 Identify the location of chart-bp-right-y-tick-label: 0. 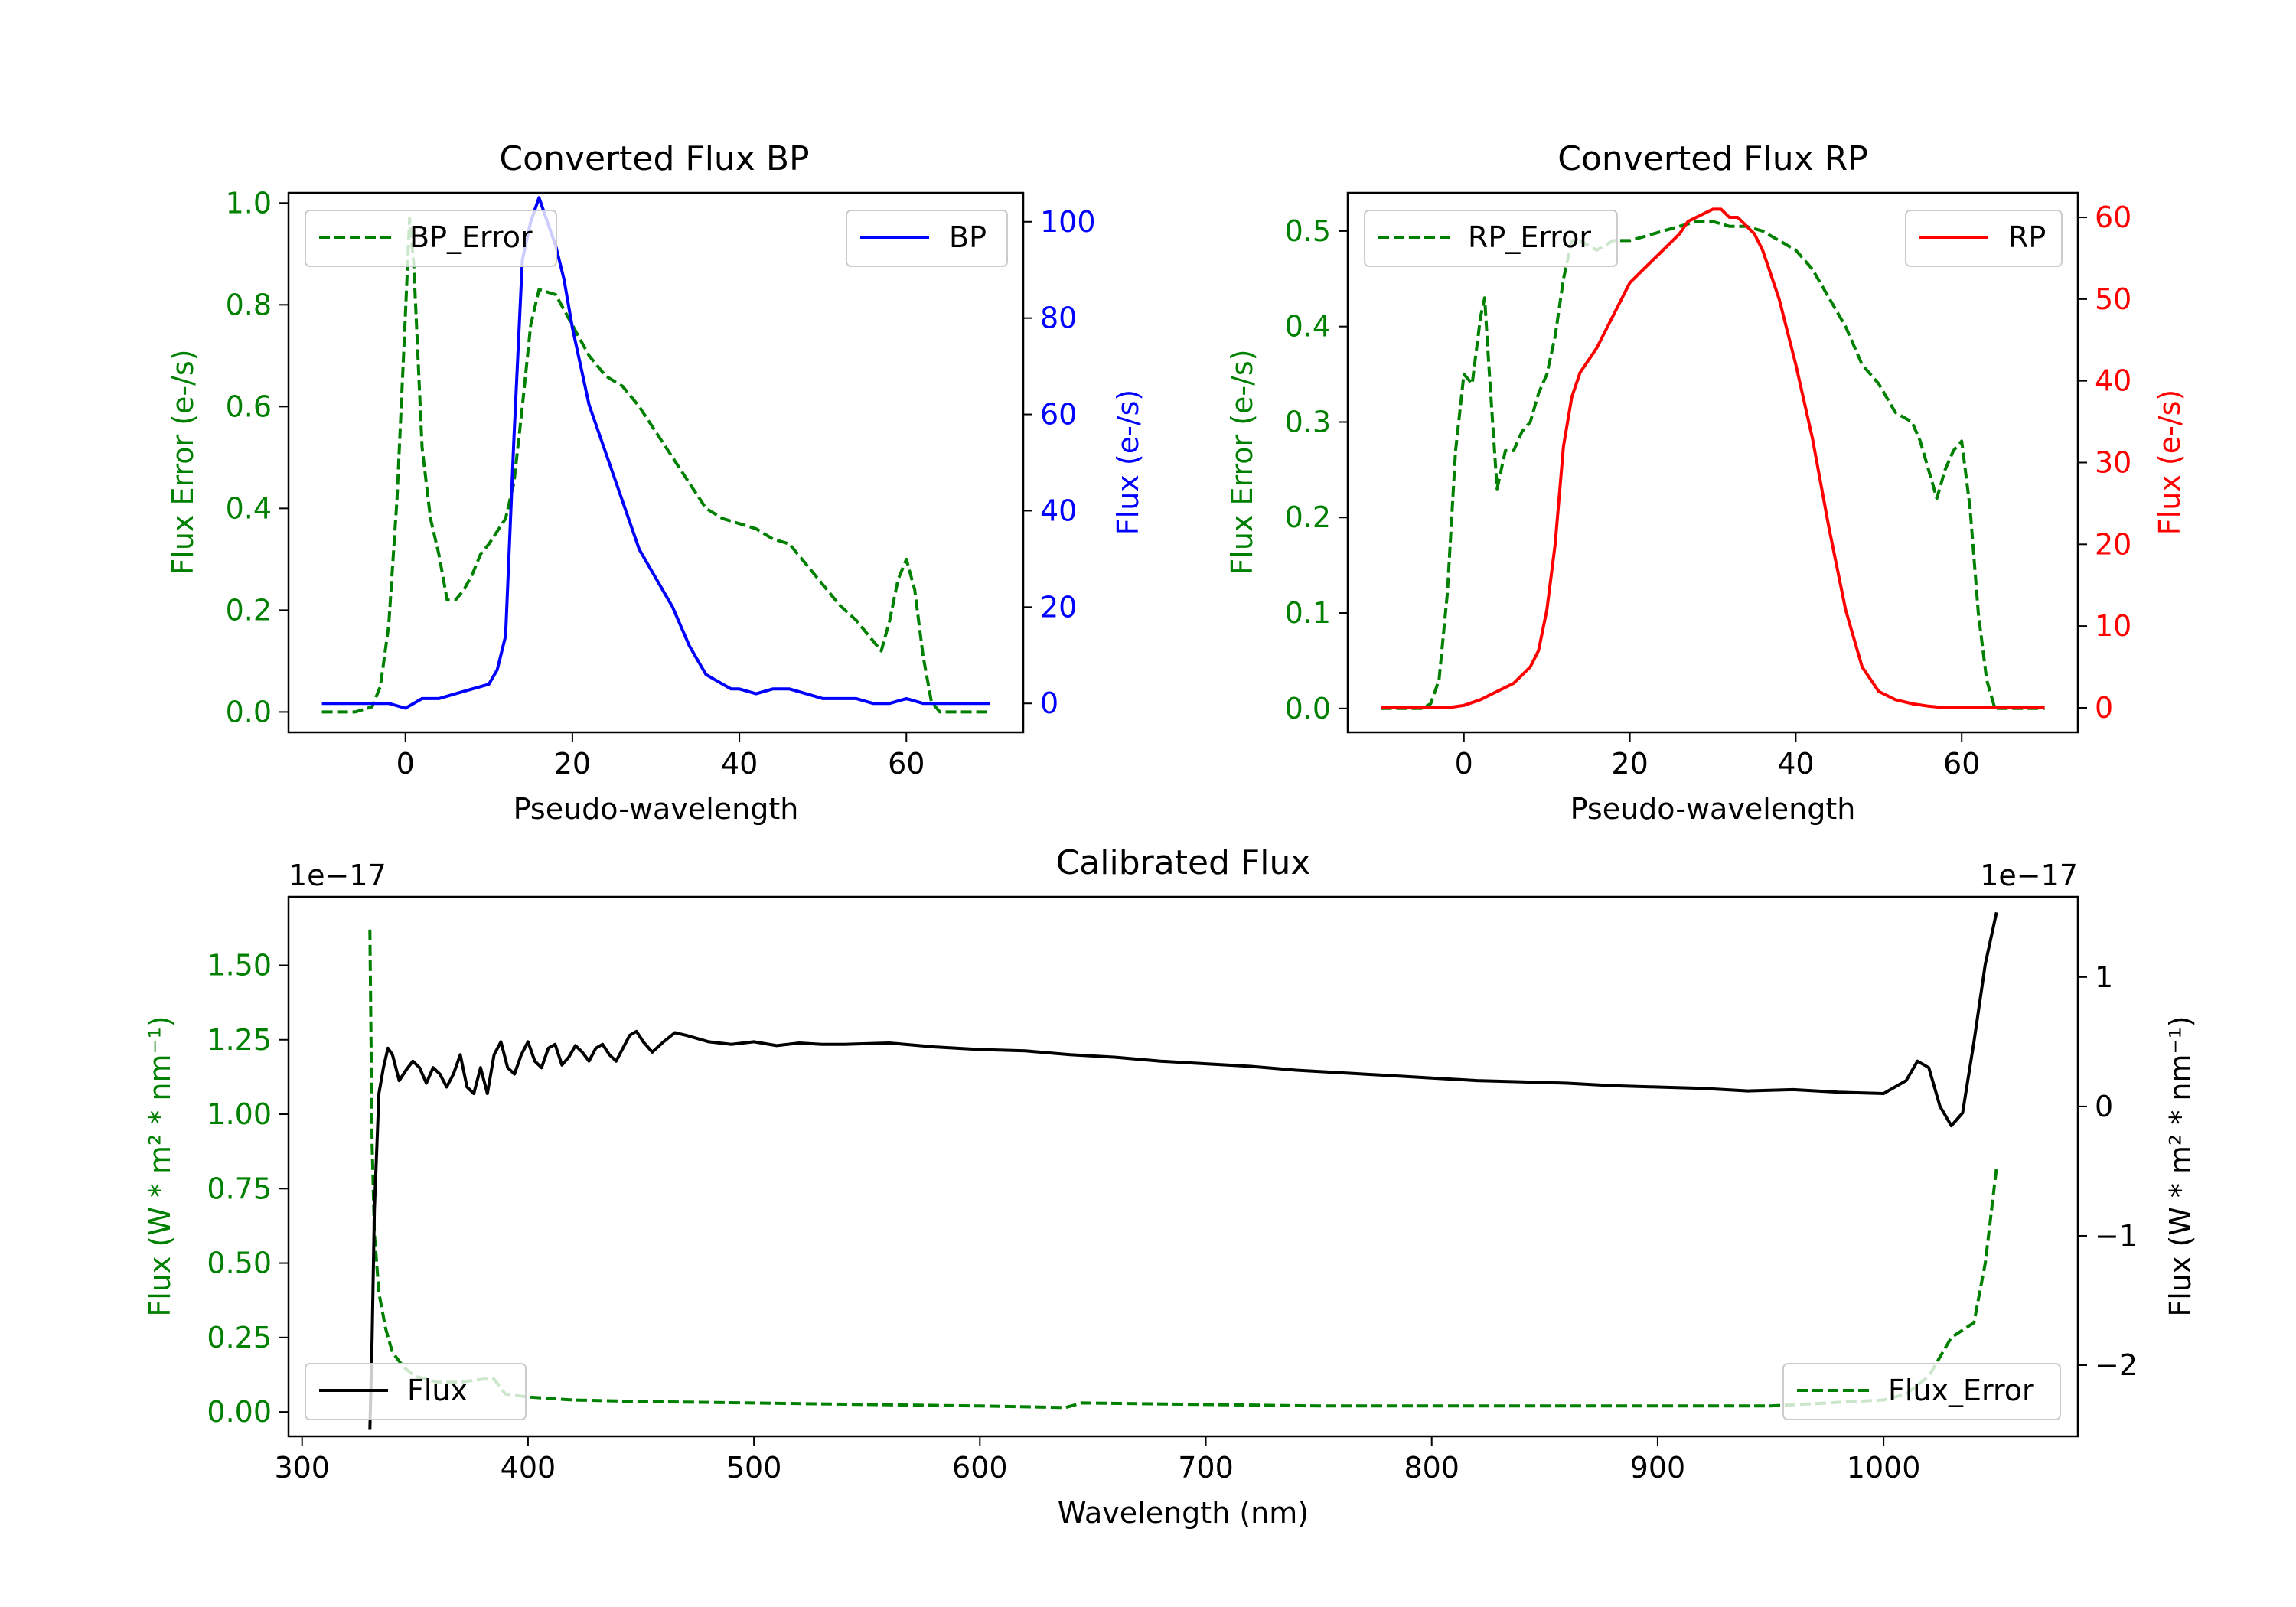
(1049, 703).